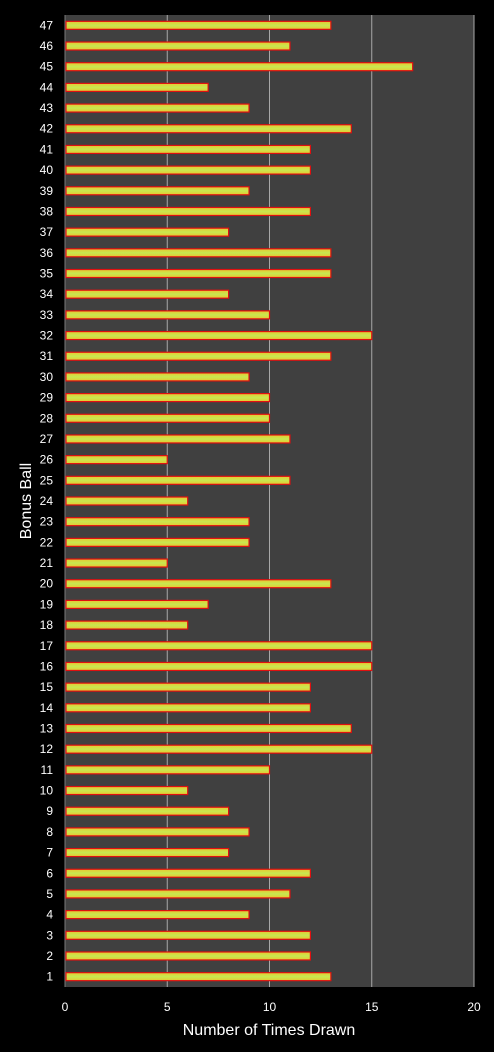  I want to click on y-tick-label: 38, so click(47, 211).